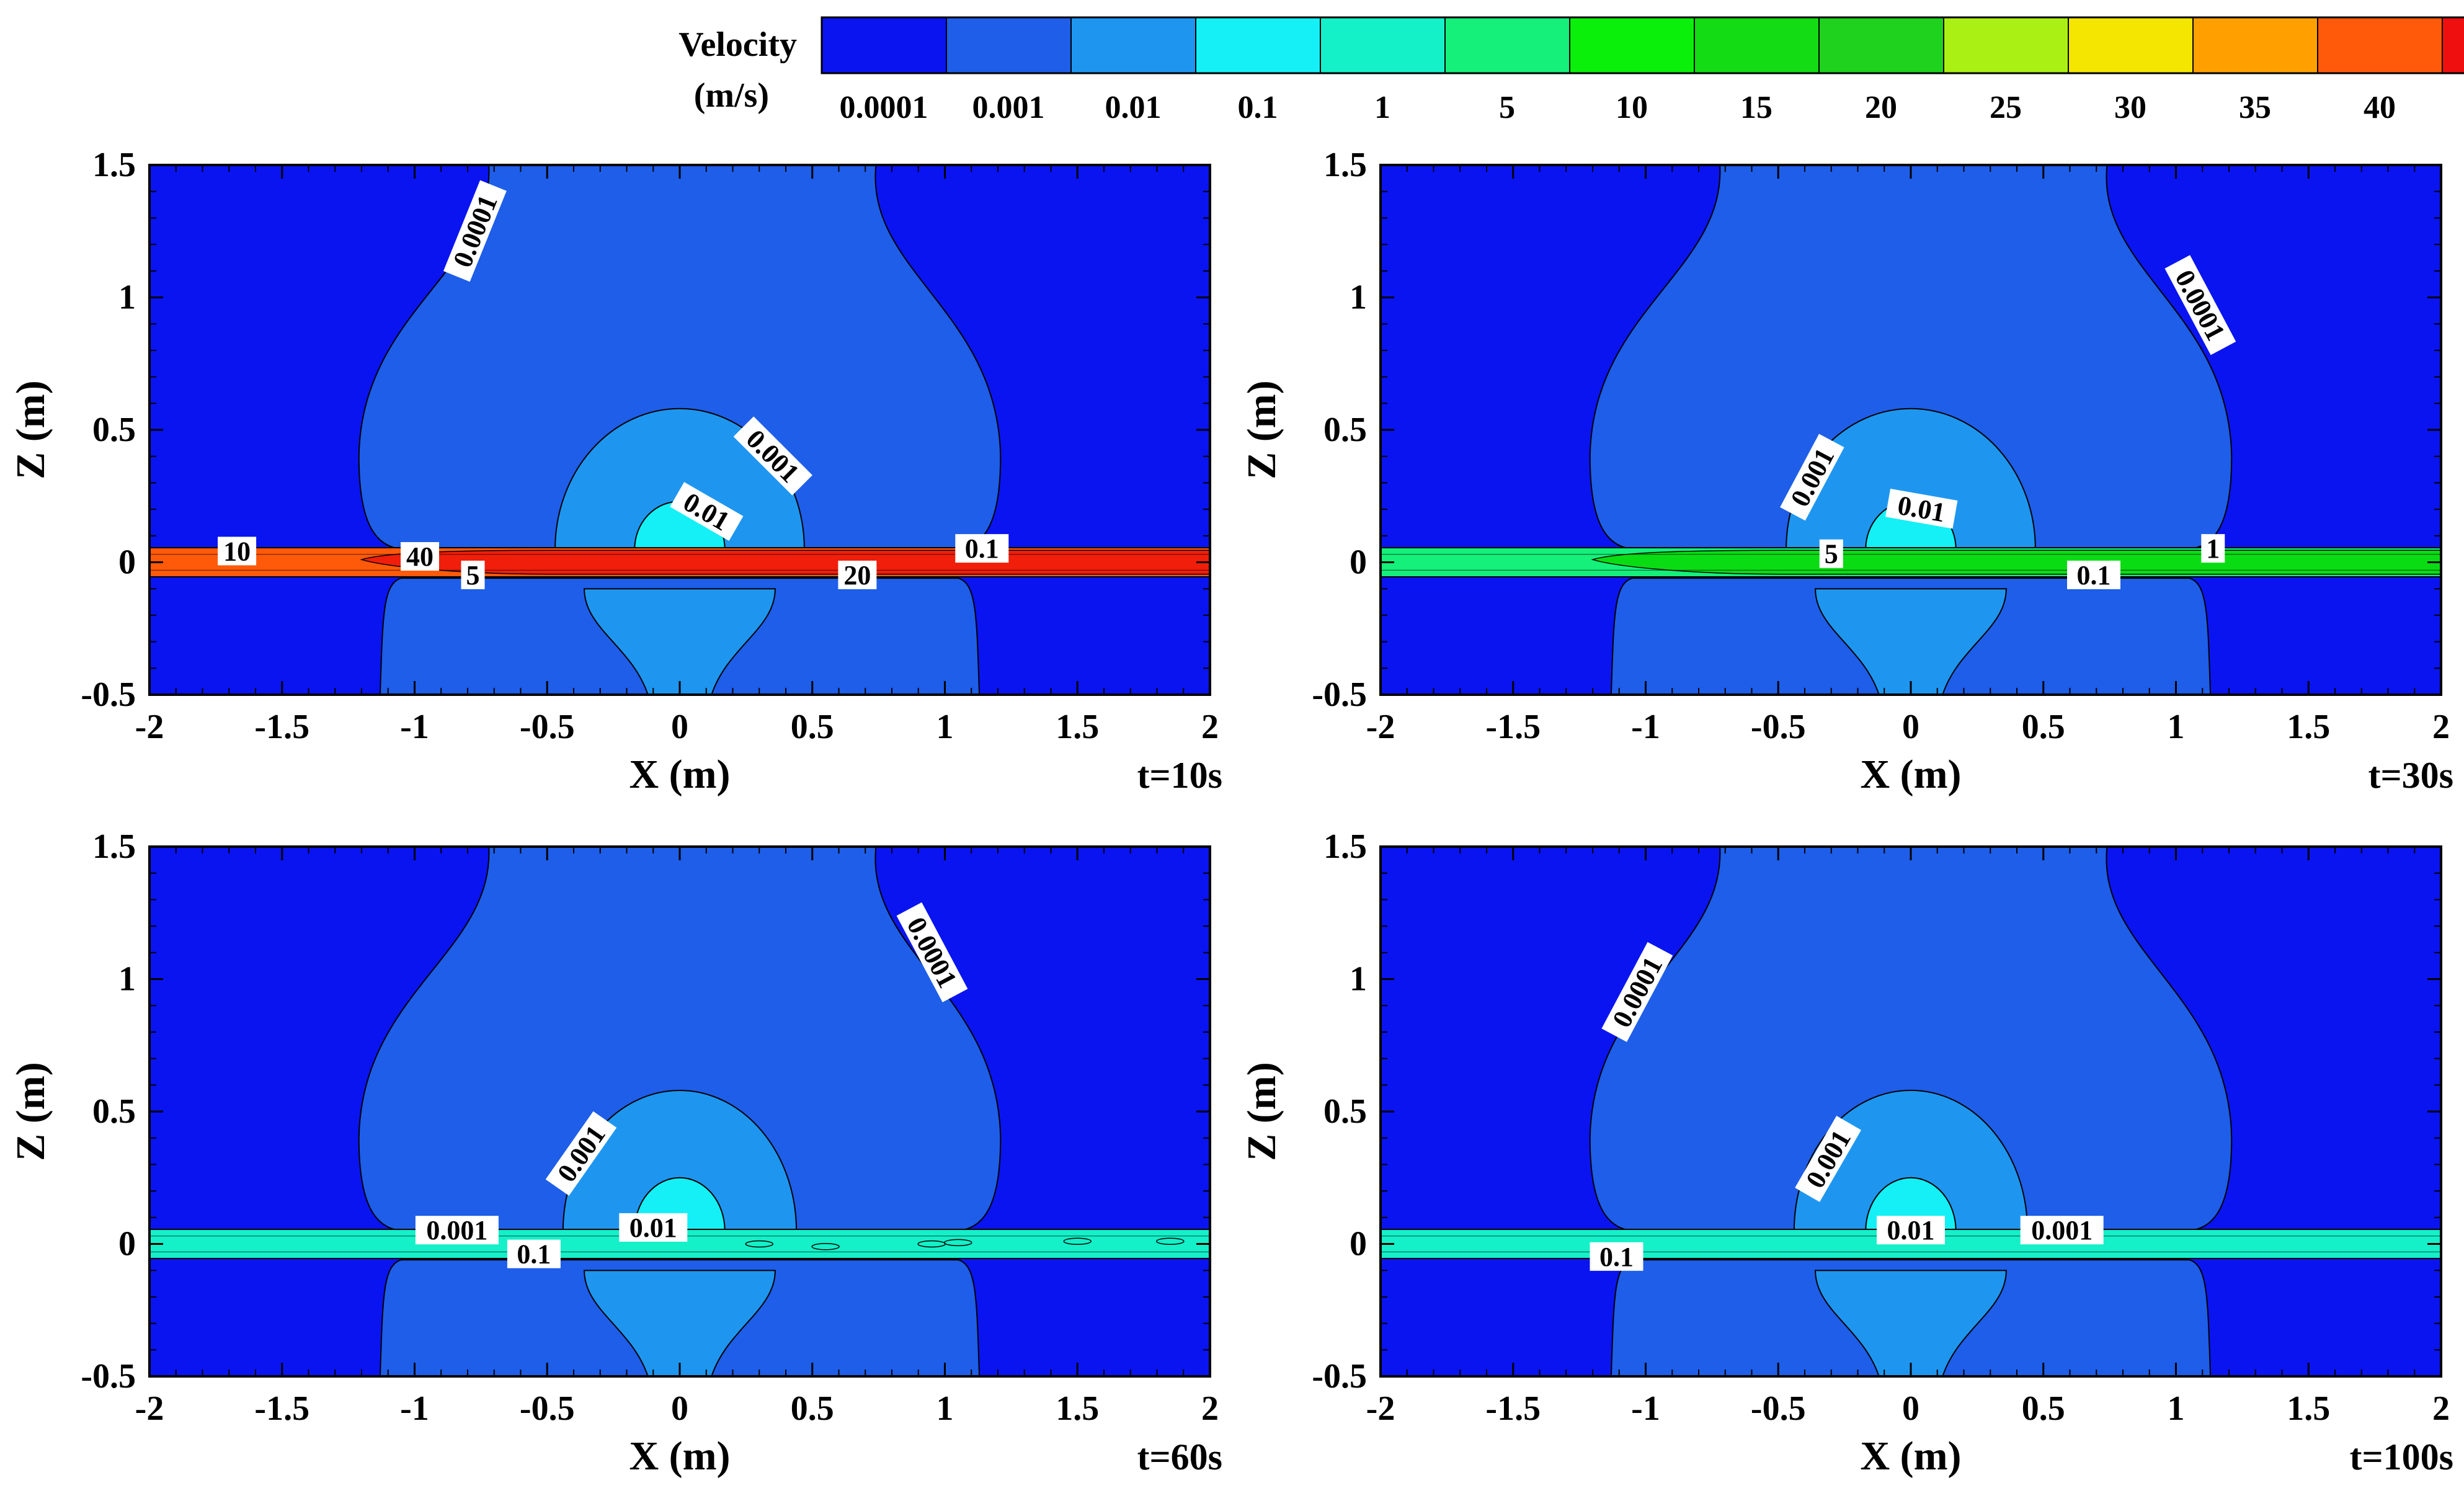 The height and width of the screenshot is (1506, 2464). Describe the element at coordinates (2410, 775) in the screenshot. I see `time-label: t=30s` at that location.